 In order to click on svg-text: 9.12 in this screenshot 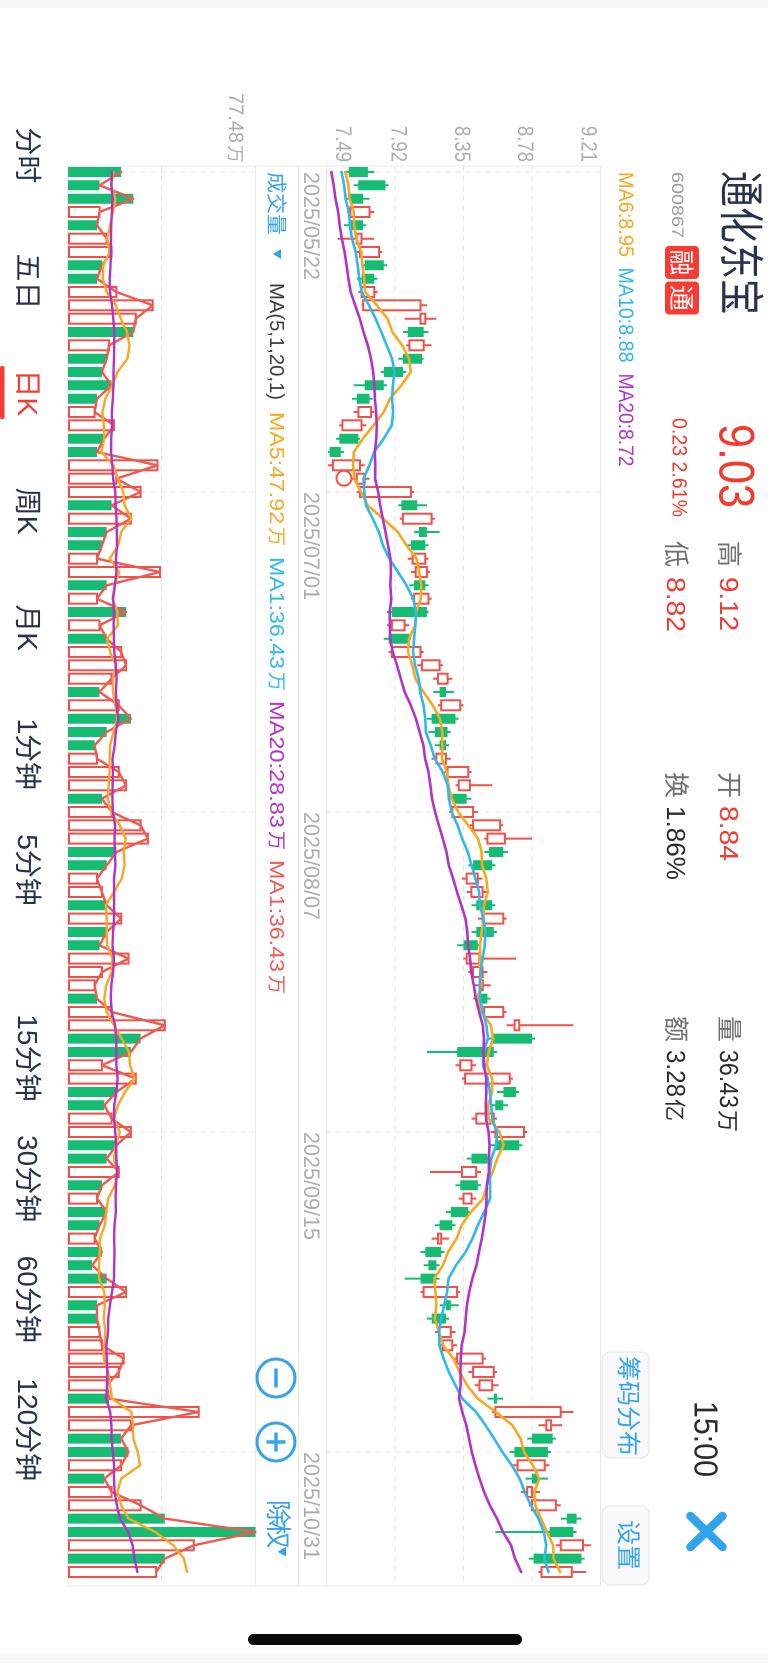, I will do `click(729, 604)`.